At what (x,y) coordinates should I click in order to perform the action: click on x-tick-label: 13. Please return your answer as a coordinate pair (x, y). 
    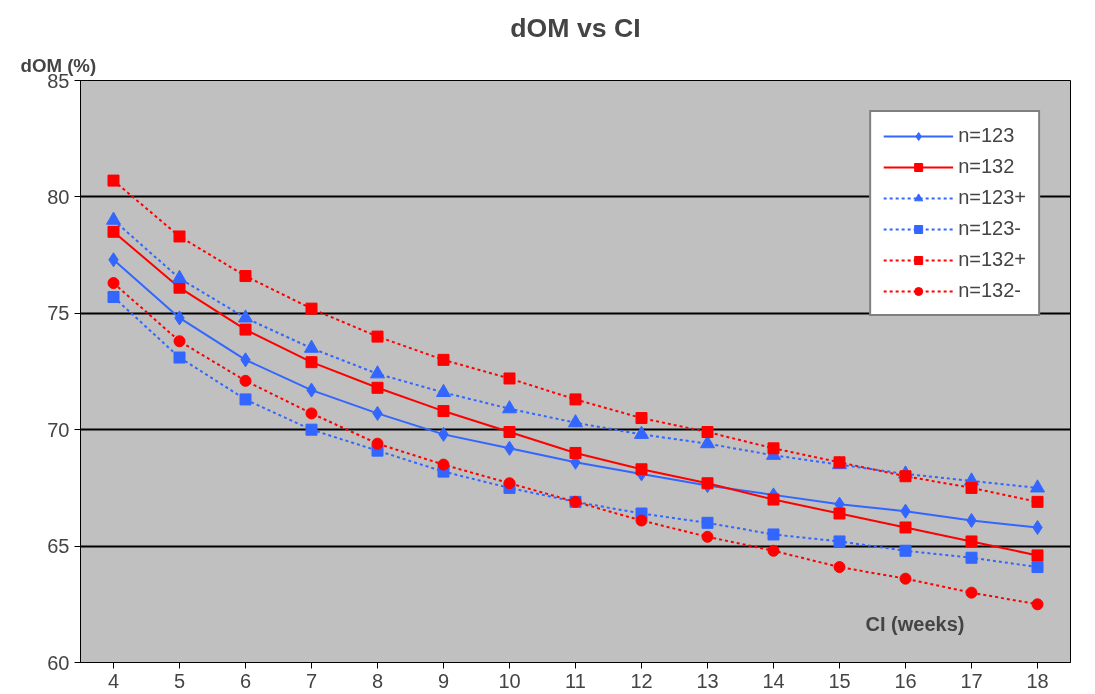
    Looking at the image, I should click on (707, 680).